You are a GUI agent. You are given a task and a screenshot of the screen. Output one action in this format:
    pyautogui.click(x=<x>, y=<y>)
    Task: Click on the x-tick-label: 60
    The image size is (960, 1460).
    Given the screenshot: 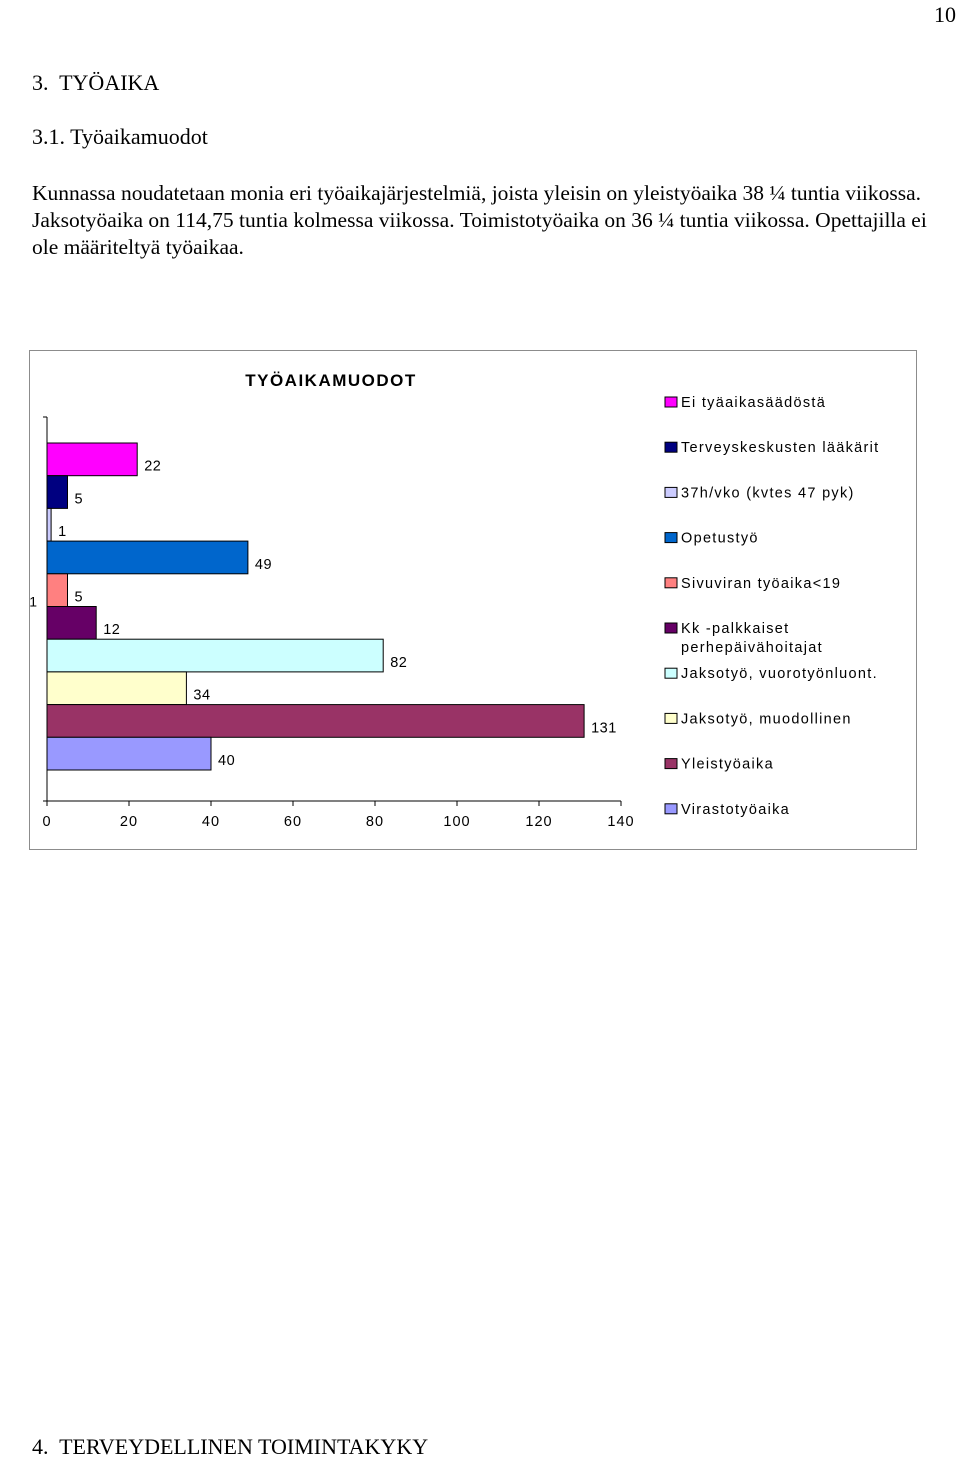 What is the action you would take?
    pyautogui.click(x=293, y=822)
    